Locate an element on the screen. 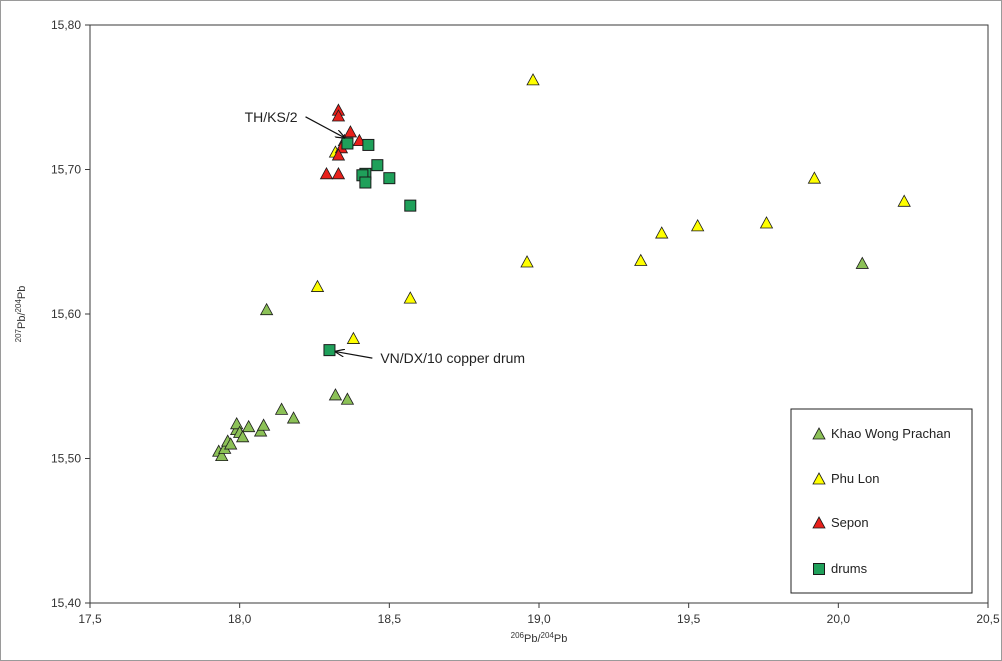 Image resolution: width=1002 pixels, height=661 pixels. x-axis-ticks: 17,5 18,0 18,5 19,0 19,5 20,0 20,5 is located at coordinates (539, 614).